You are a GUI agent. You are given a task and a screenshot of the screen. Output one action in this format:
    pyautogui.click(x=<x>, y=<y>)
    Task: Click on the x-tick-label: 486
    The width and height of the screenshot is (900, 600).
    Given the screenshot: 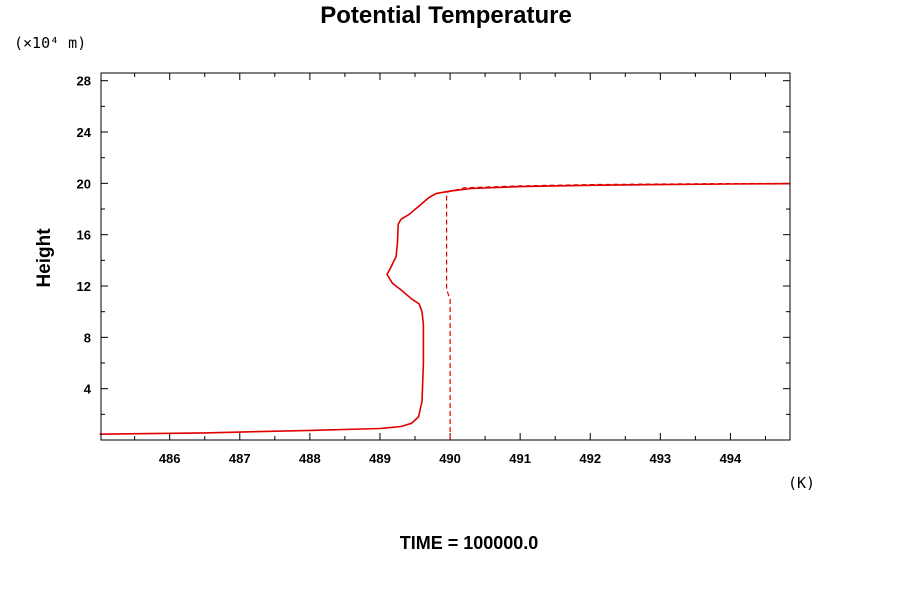 What is the action you would take?
    pyautogui.click(x=170, y=458)
    